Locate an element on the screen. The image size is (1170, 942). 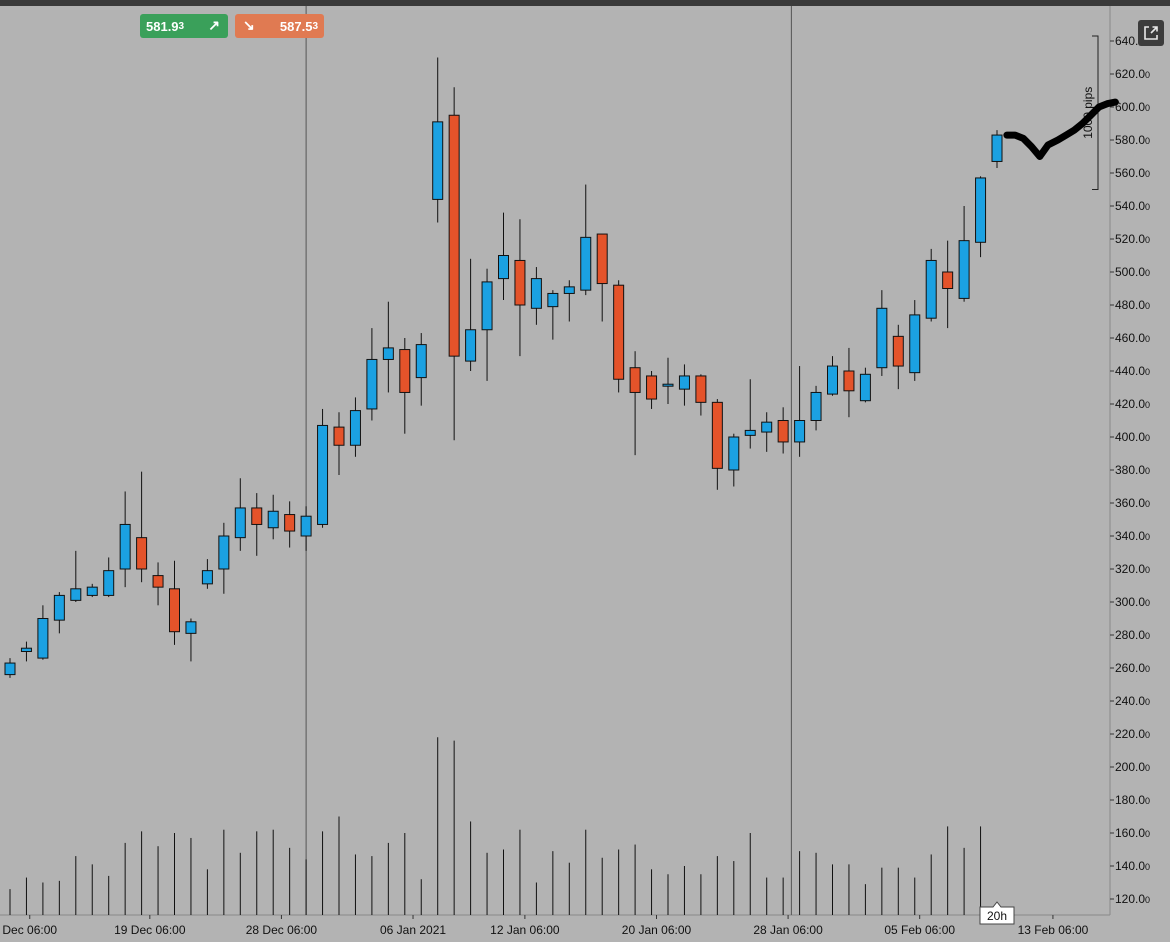
bid-price-pipette: 3 is located at coordinates (181, 26).